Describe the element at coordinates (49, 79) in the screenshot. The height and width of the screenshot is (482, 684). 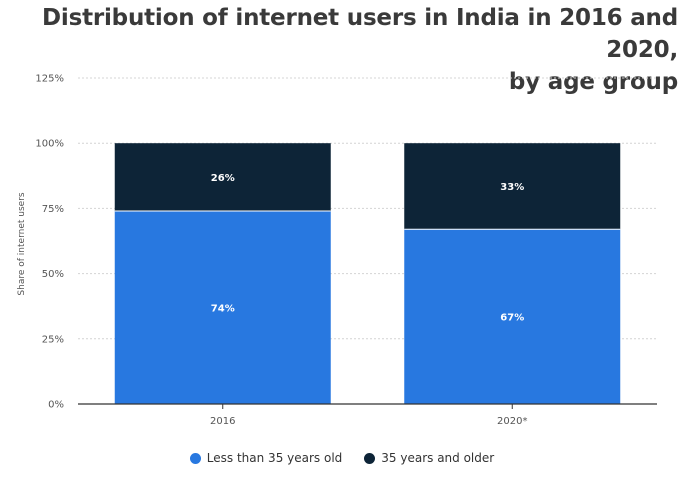
I see `y-tick-label-125: 125%` at that location.